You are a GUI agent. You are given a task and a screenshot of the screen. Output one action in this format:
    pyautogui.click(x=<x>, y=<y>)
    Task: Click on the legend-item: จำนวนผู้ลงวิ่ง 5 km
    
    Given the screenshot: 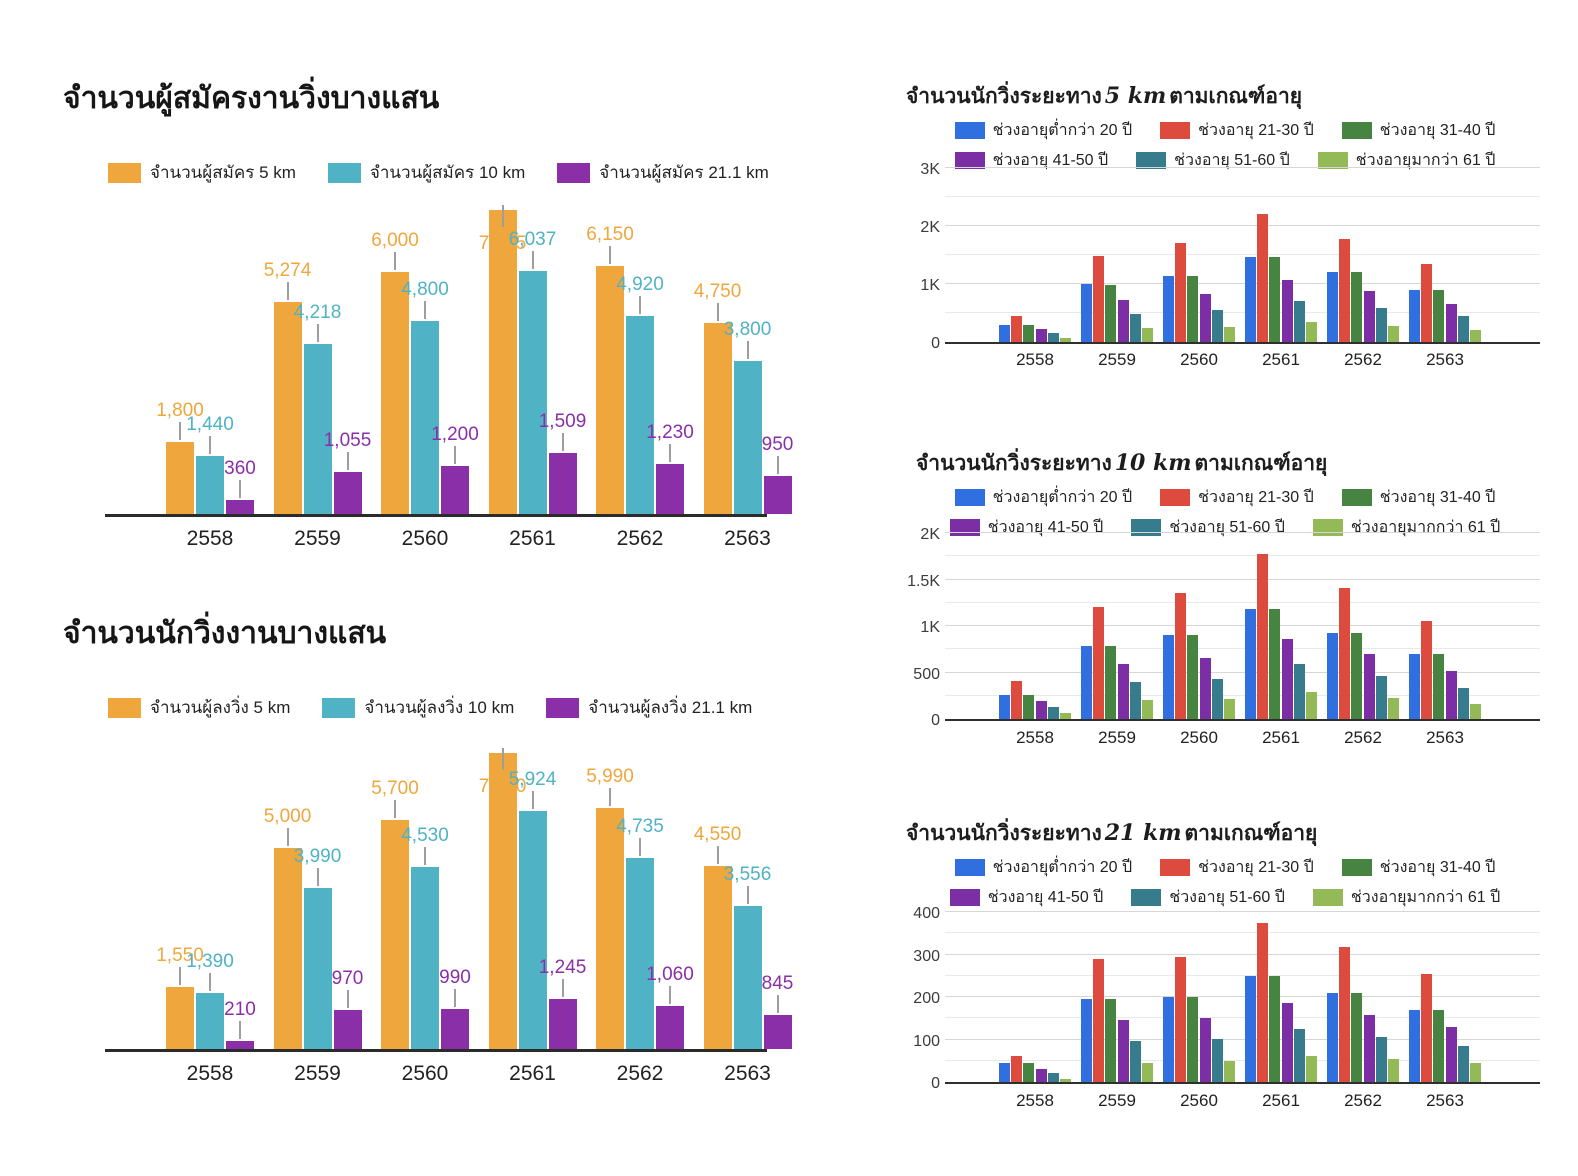 What is the action you would take?
    pyautogui.click(x=199, y=707)
    